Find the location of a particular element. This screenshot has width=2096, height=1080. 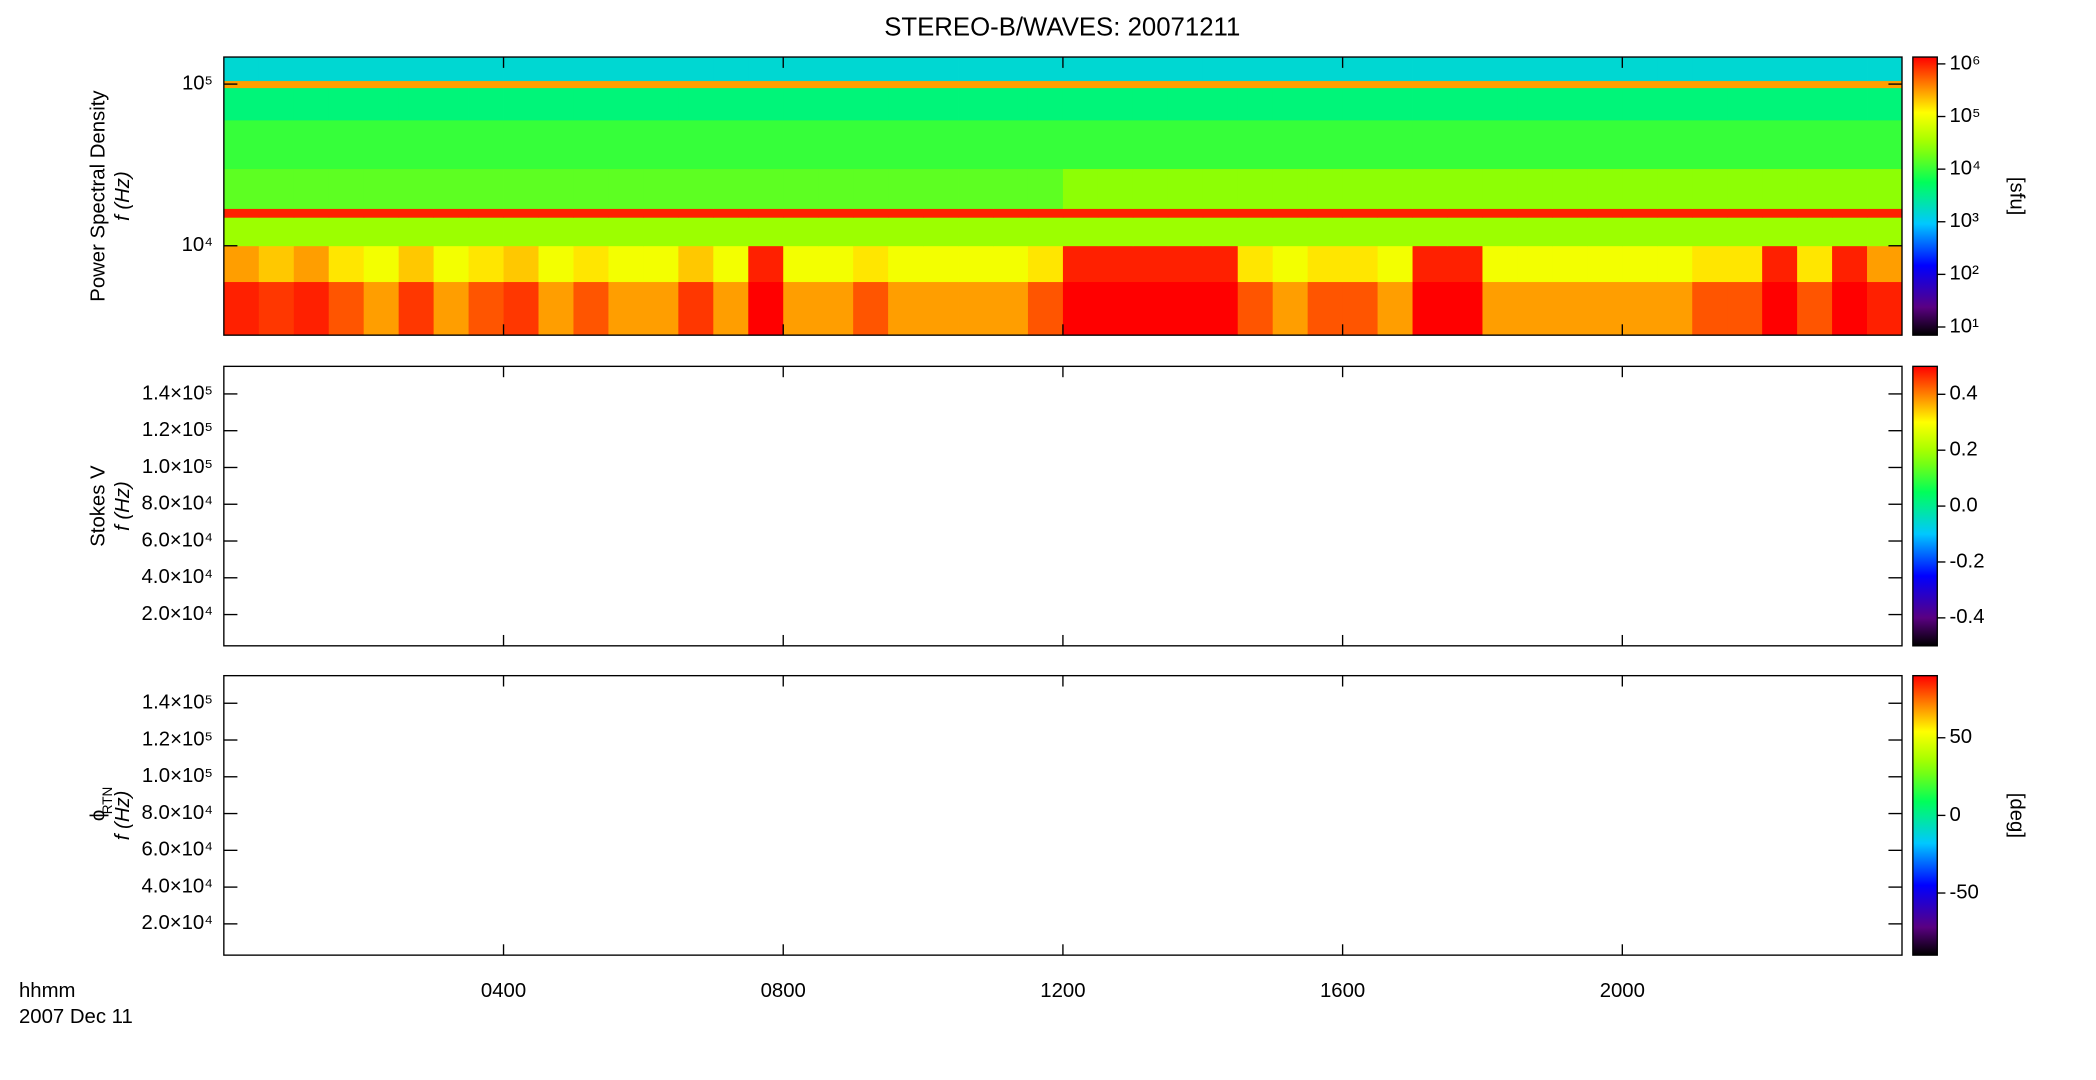

y-tick-label: 8.0×10⁴ is located at coordinates (177, 504).